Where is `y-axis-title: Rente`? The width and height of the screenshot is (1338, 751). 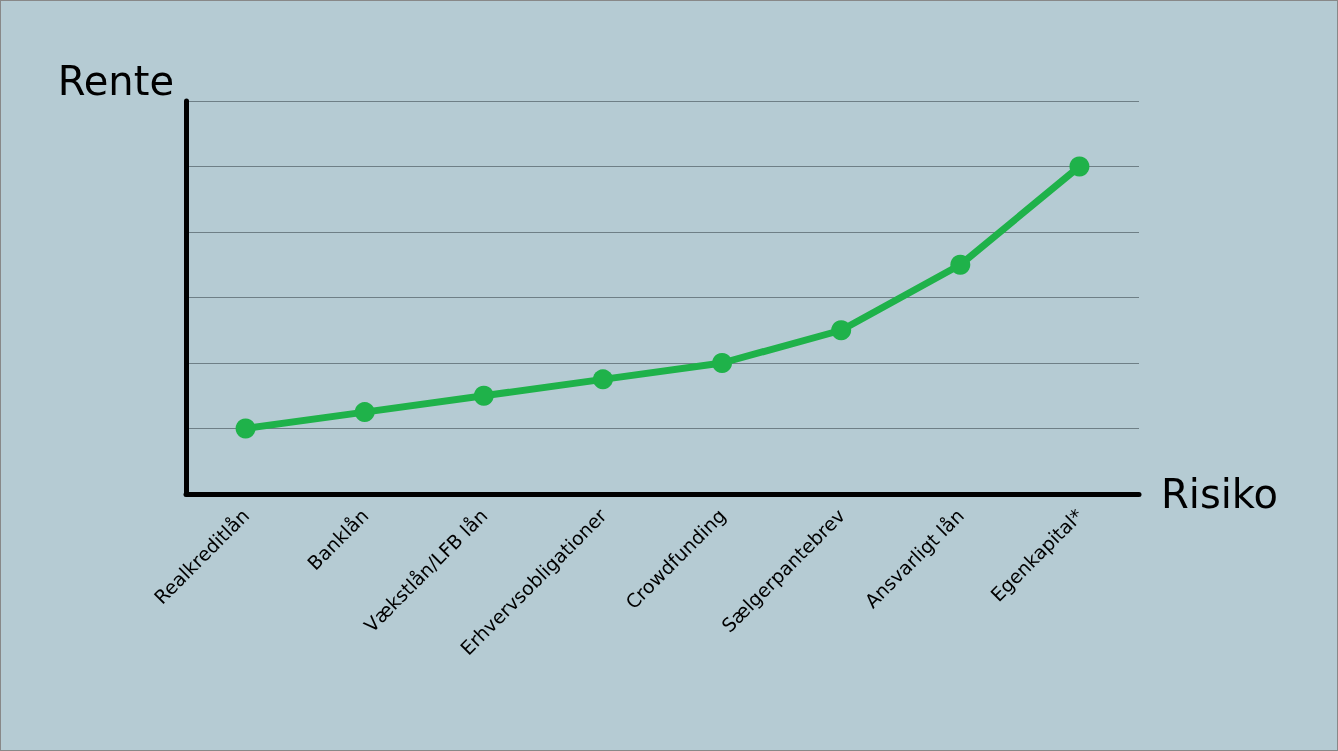
y-axis-title: Rente is located at coordinates (115, 81).